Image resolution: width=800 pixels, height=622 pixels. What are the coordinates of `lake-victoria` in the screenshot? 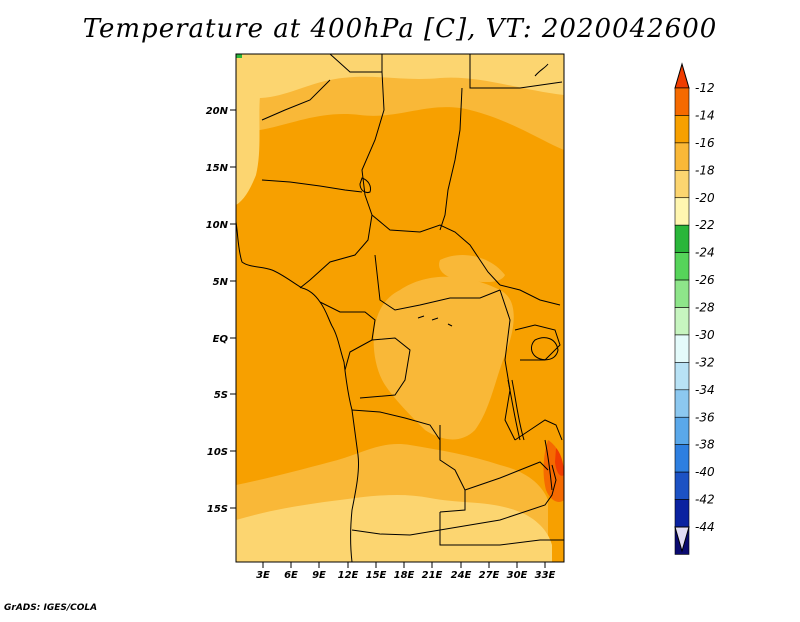 It's located at (545, 349).